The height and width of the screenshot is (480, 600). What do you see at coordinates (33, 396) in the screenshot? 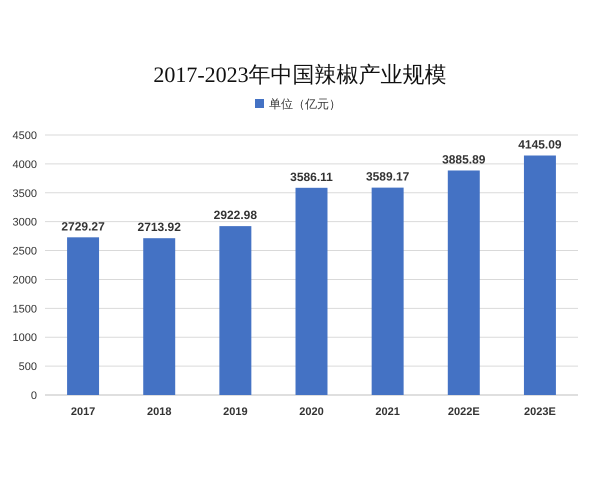
I see `y-tick-label: 0` at bounding box center [33, 396].